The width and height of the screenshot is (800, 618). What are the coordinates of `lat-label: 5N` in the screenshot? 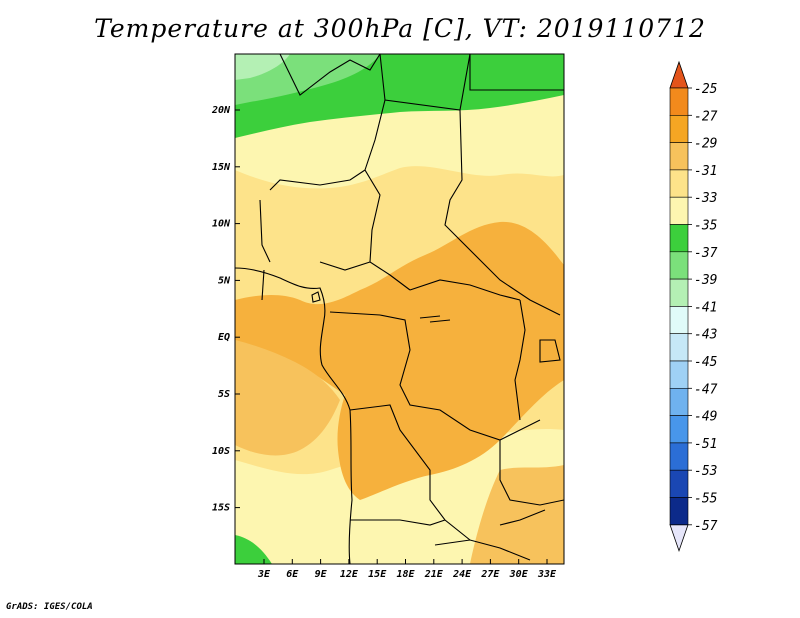 It's located at (224, 280).